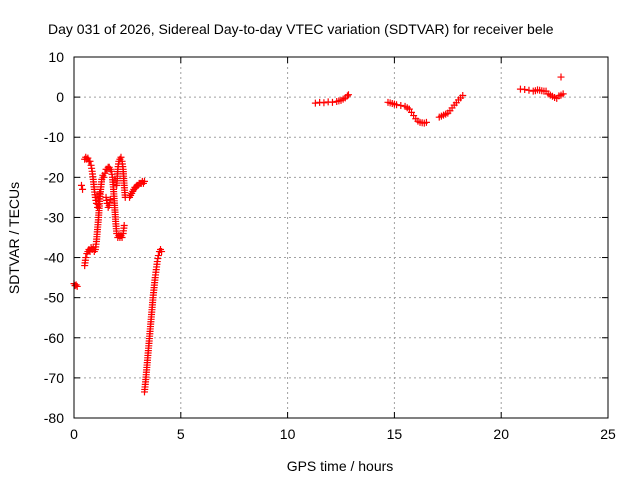 The width and height of the screenshot is (640, 480). What do you see at coordinates (608, 434) in the screenshot?
I see `x-tick-label: 25` at bounding box center [608, 434].